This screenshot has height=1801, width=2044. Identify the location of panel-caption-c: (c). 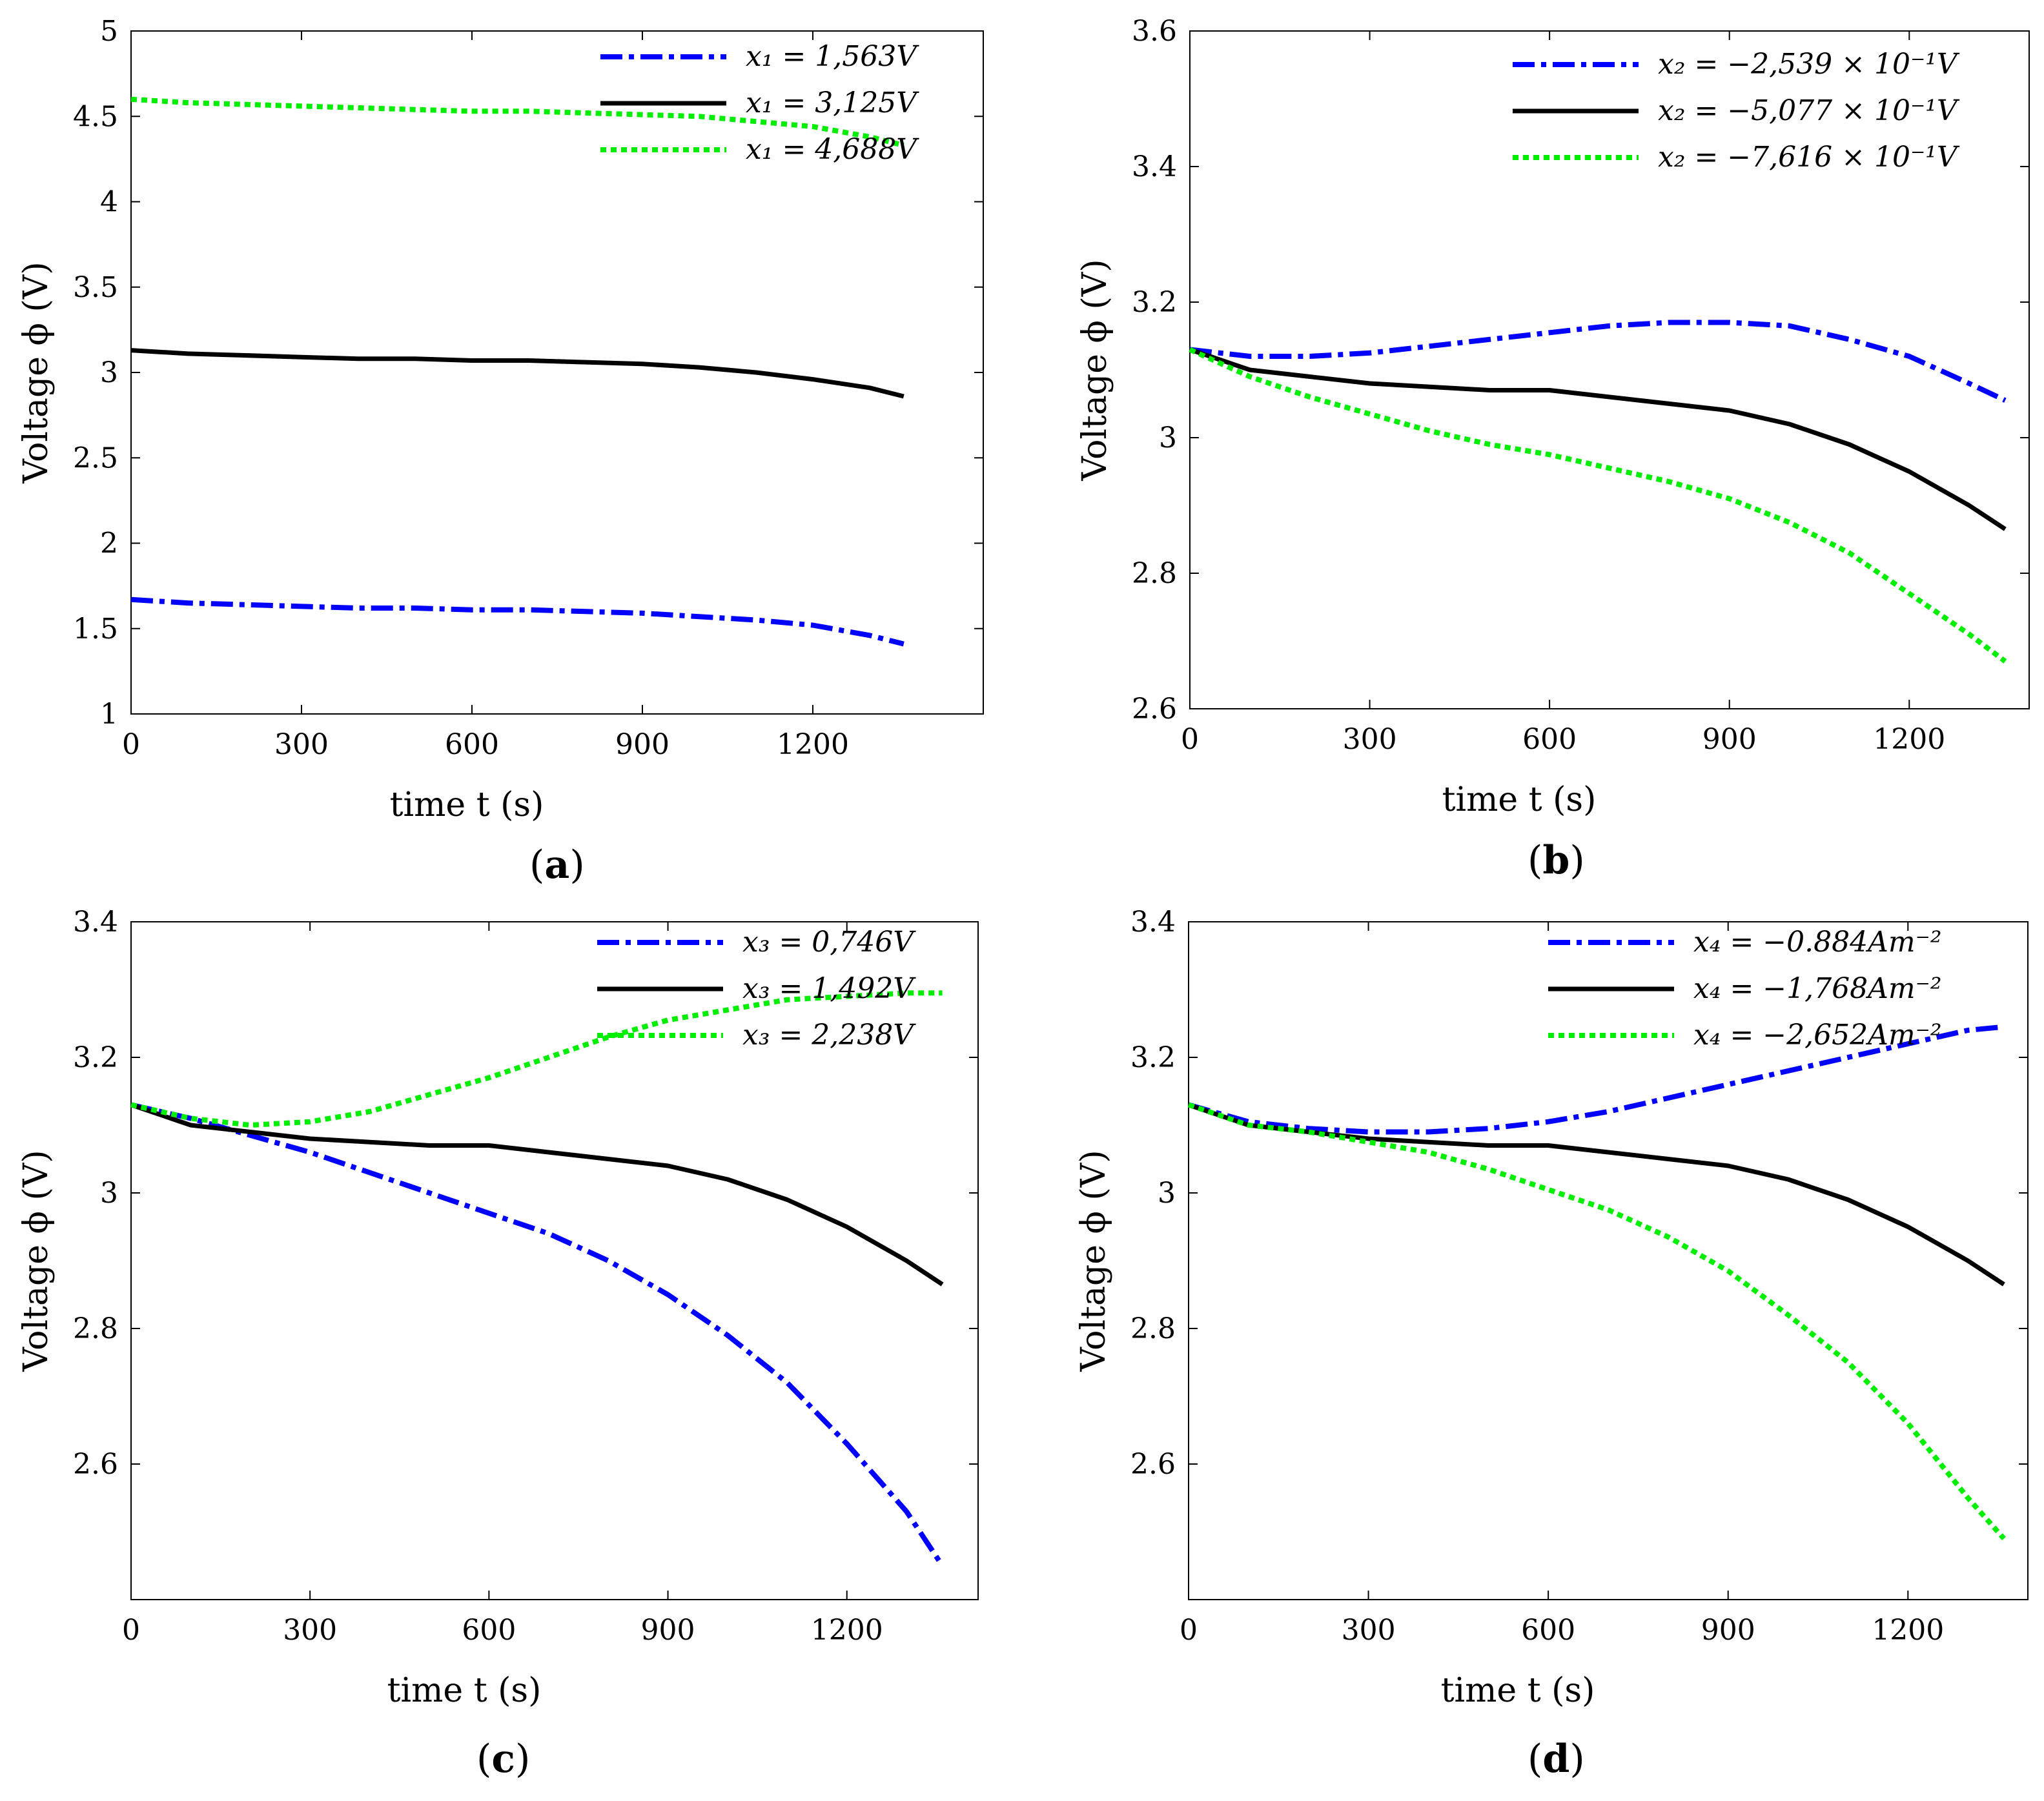
(503, 1759).